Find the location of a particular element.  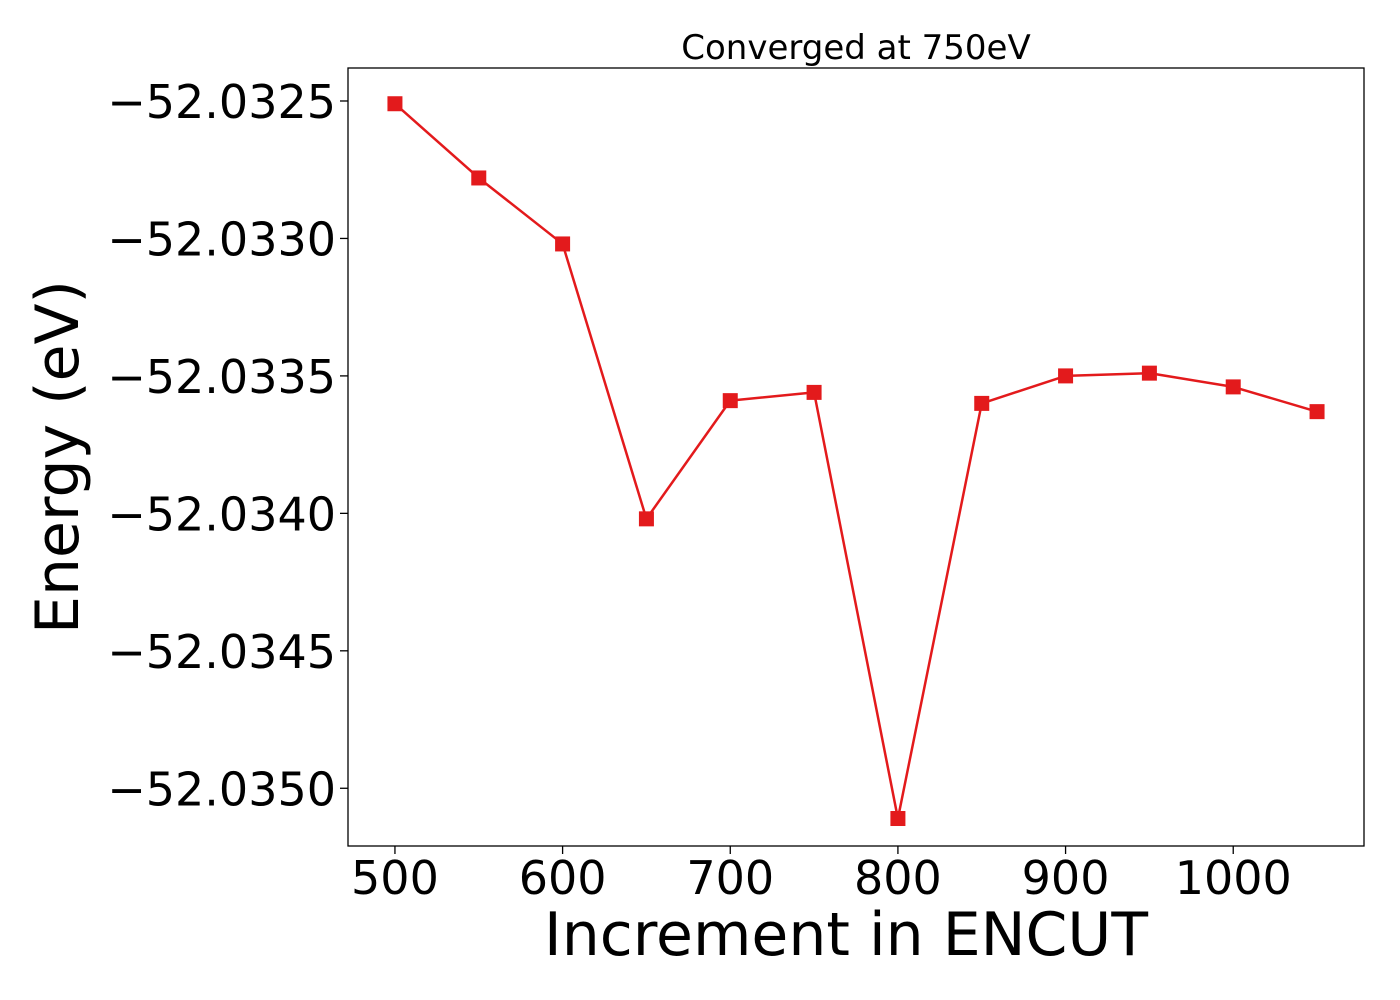

y-axis-title: Energy (eV) is located at coordinates (58, 457).